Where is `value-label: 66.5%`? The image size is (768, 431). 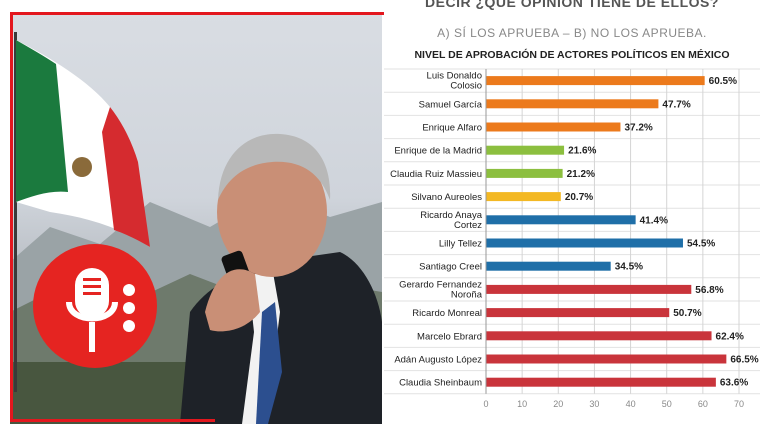
value-label: 66.5% is located at coordinates (744, 360).